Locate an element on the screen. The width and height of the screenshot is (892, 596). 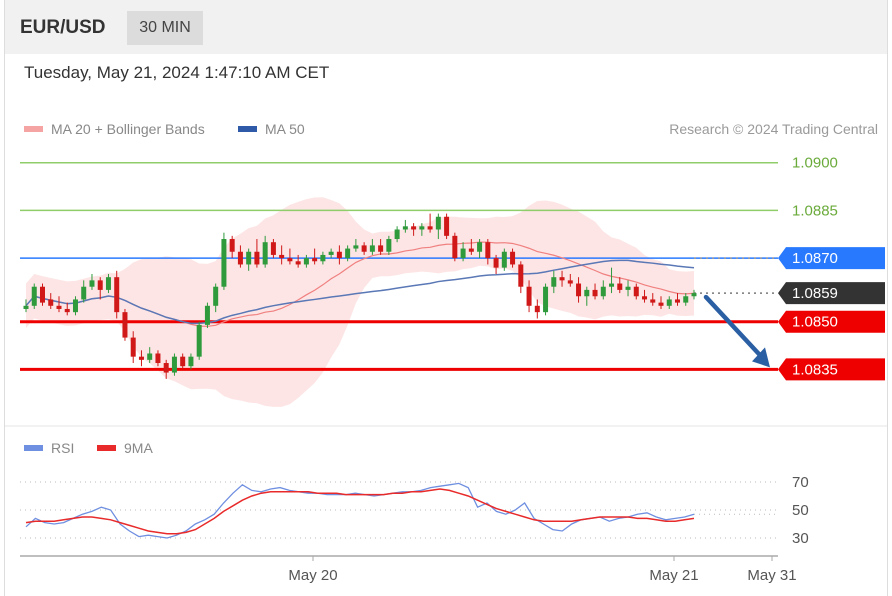
legend-rsi-label: RSI is located at coordinates (63, 448).